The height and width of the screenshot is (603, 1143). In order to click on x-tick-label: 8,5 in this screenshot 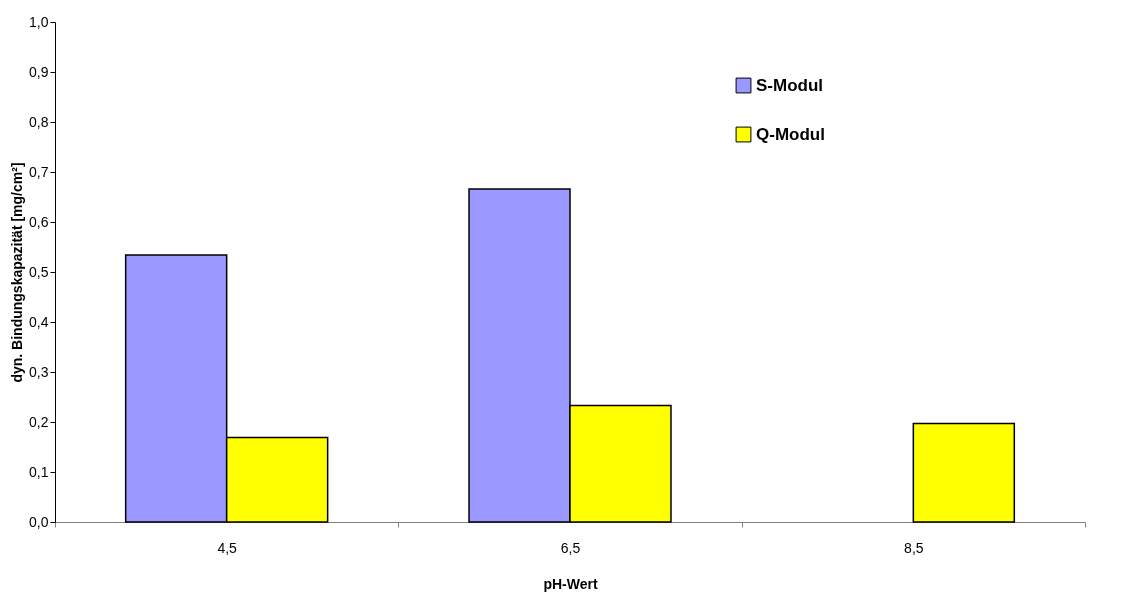, I will do `click(914, 547)`.